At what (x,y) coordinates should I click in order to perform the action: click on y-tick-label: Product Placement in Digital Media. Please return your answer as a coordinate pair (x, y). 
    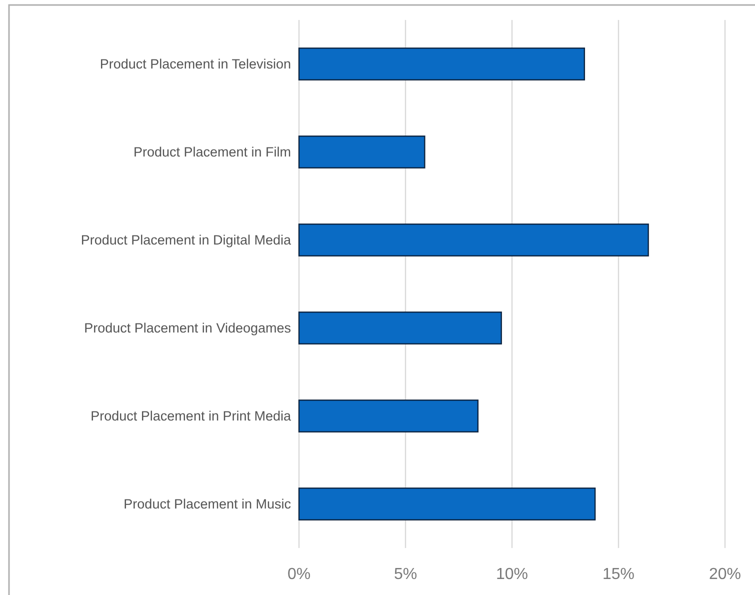
    Looking at the image, I should click on (186, 240).